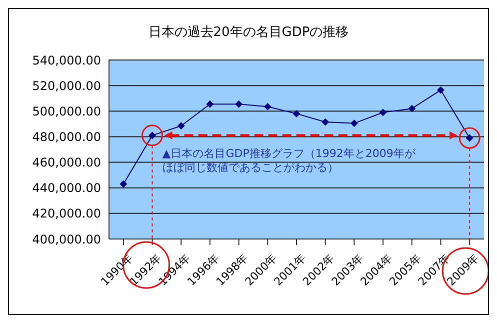 The image size is (497, 323). I want to click on annotation: ▲日本の名目GDP推移グラフ（1992年と2009年がほぼ同じ数値であることがわかる）, so click(289, 161).